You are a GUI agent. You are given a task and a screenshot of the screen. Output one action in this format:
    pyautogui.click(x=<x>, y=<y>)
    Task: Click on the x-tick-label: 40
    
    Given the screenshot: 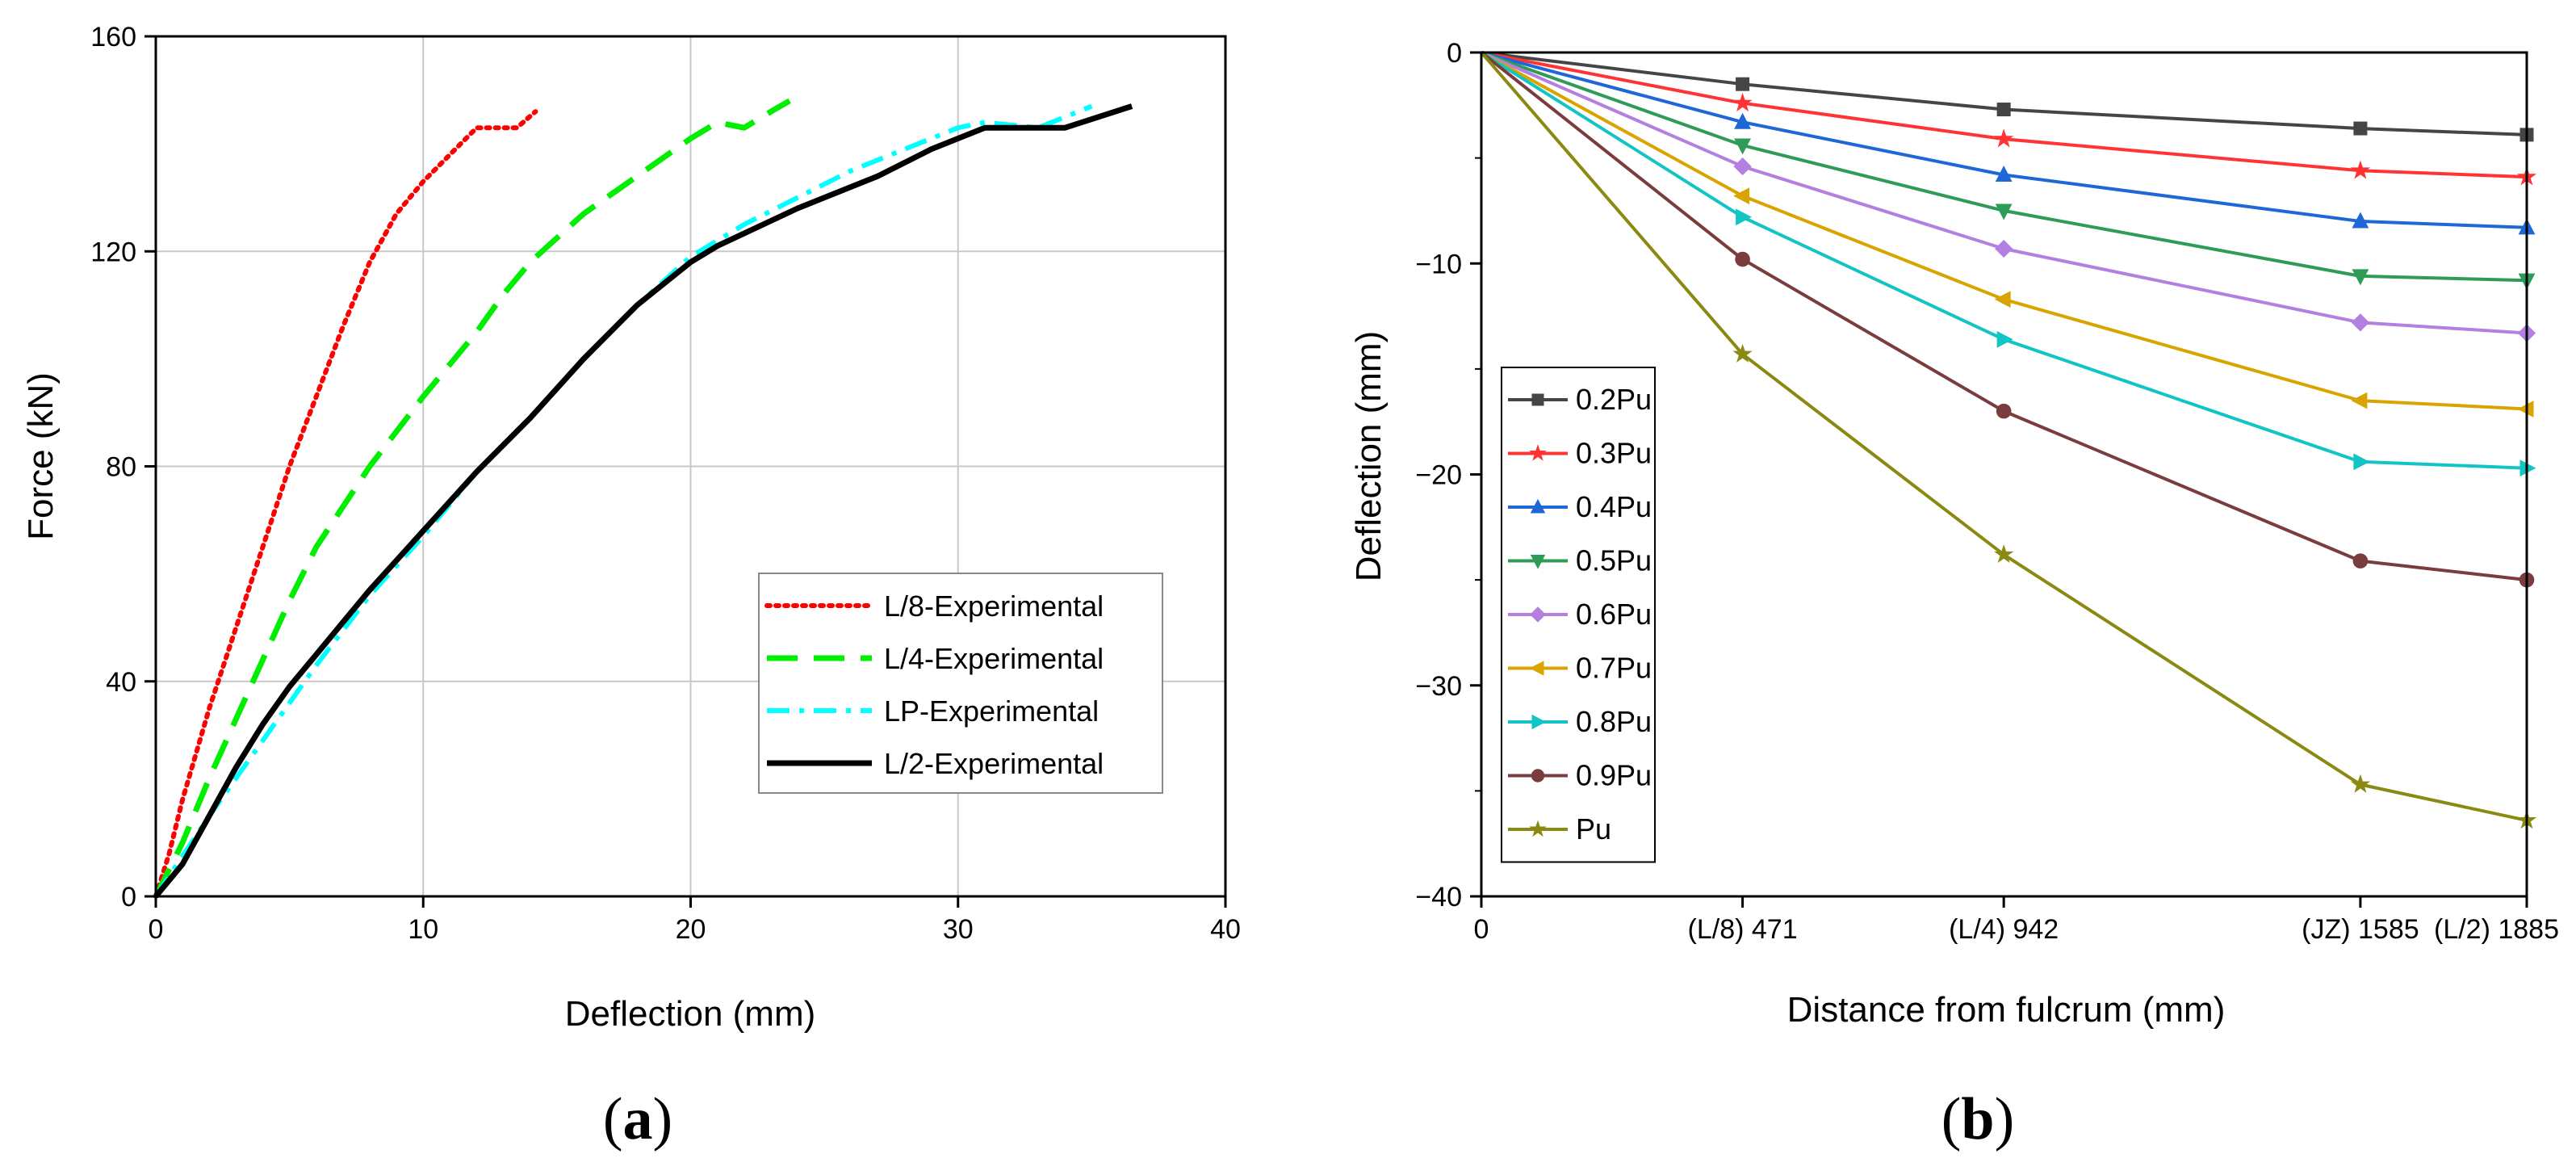 What is the action you would take?
    pyautogui.click(x=1225, y=929)
    